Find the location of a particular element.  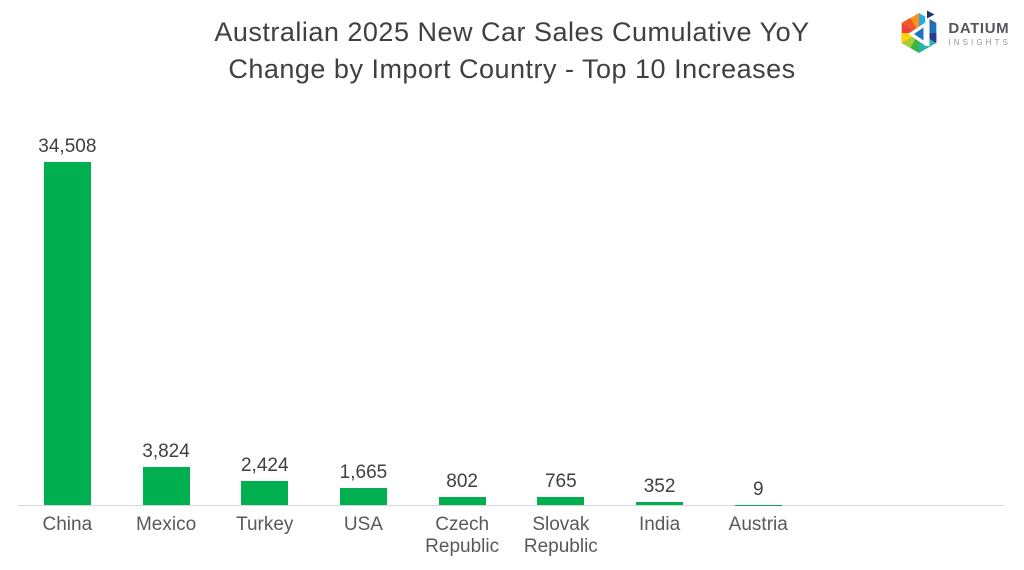

bar-value-label: 3,824 is located at coordinates (166, 451).